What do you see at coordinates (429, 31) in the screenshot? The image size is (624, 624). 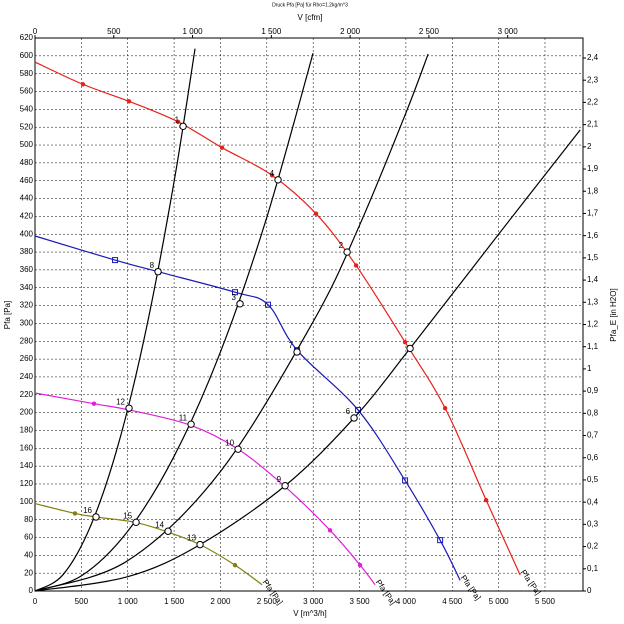 I see `x2-tick-label: 2 500` at bounding box center [429, 31].